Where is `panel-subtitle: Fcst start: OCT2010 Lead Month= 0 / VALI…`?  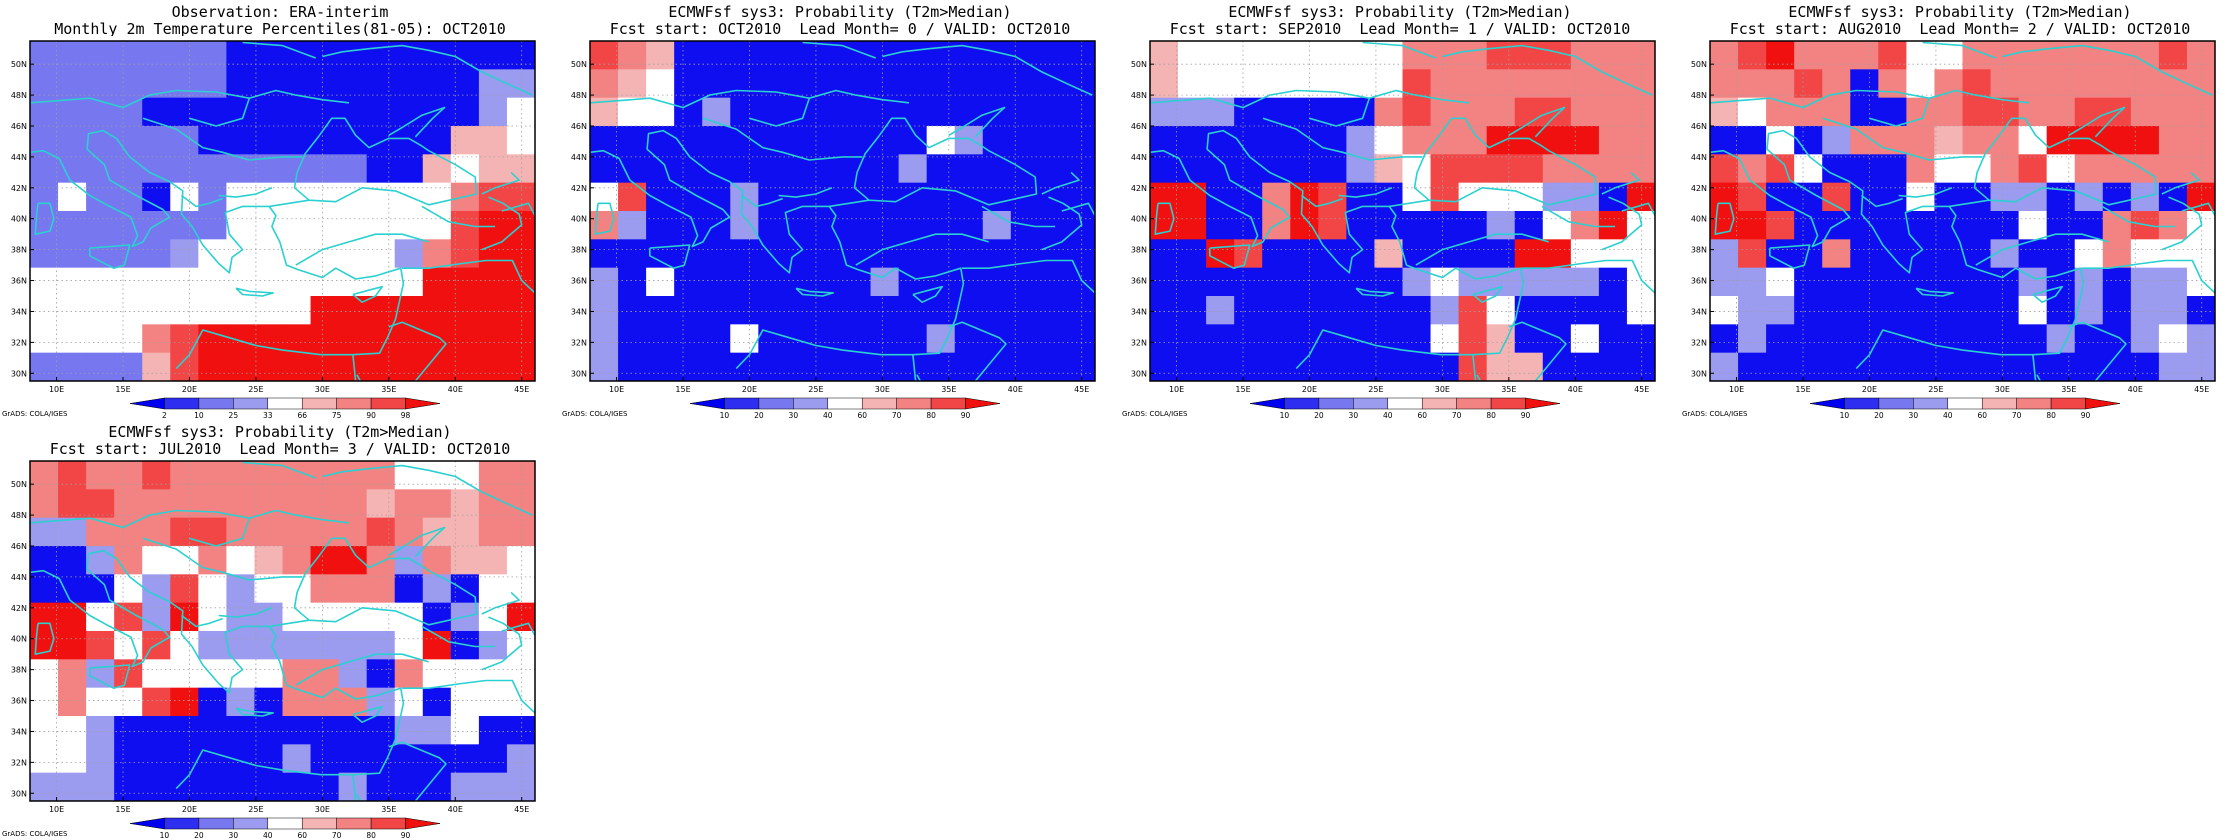
panel-subtitle: Fcst start: OCT2010 Lead Month= 0 / VALI… is located at coordinates (840, 29).